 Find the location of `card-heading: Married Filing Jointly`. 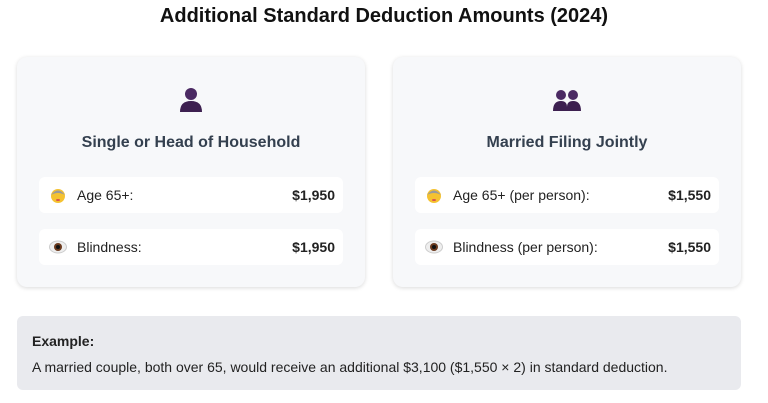

card-heading: Married Filing Jointly is located at coordinates (567, 142).